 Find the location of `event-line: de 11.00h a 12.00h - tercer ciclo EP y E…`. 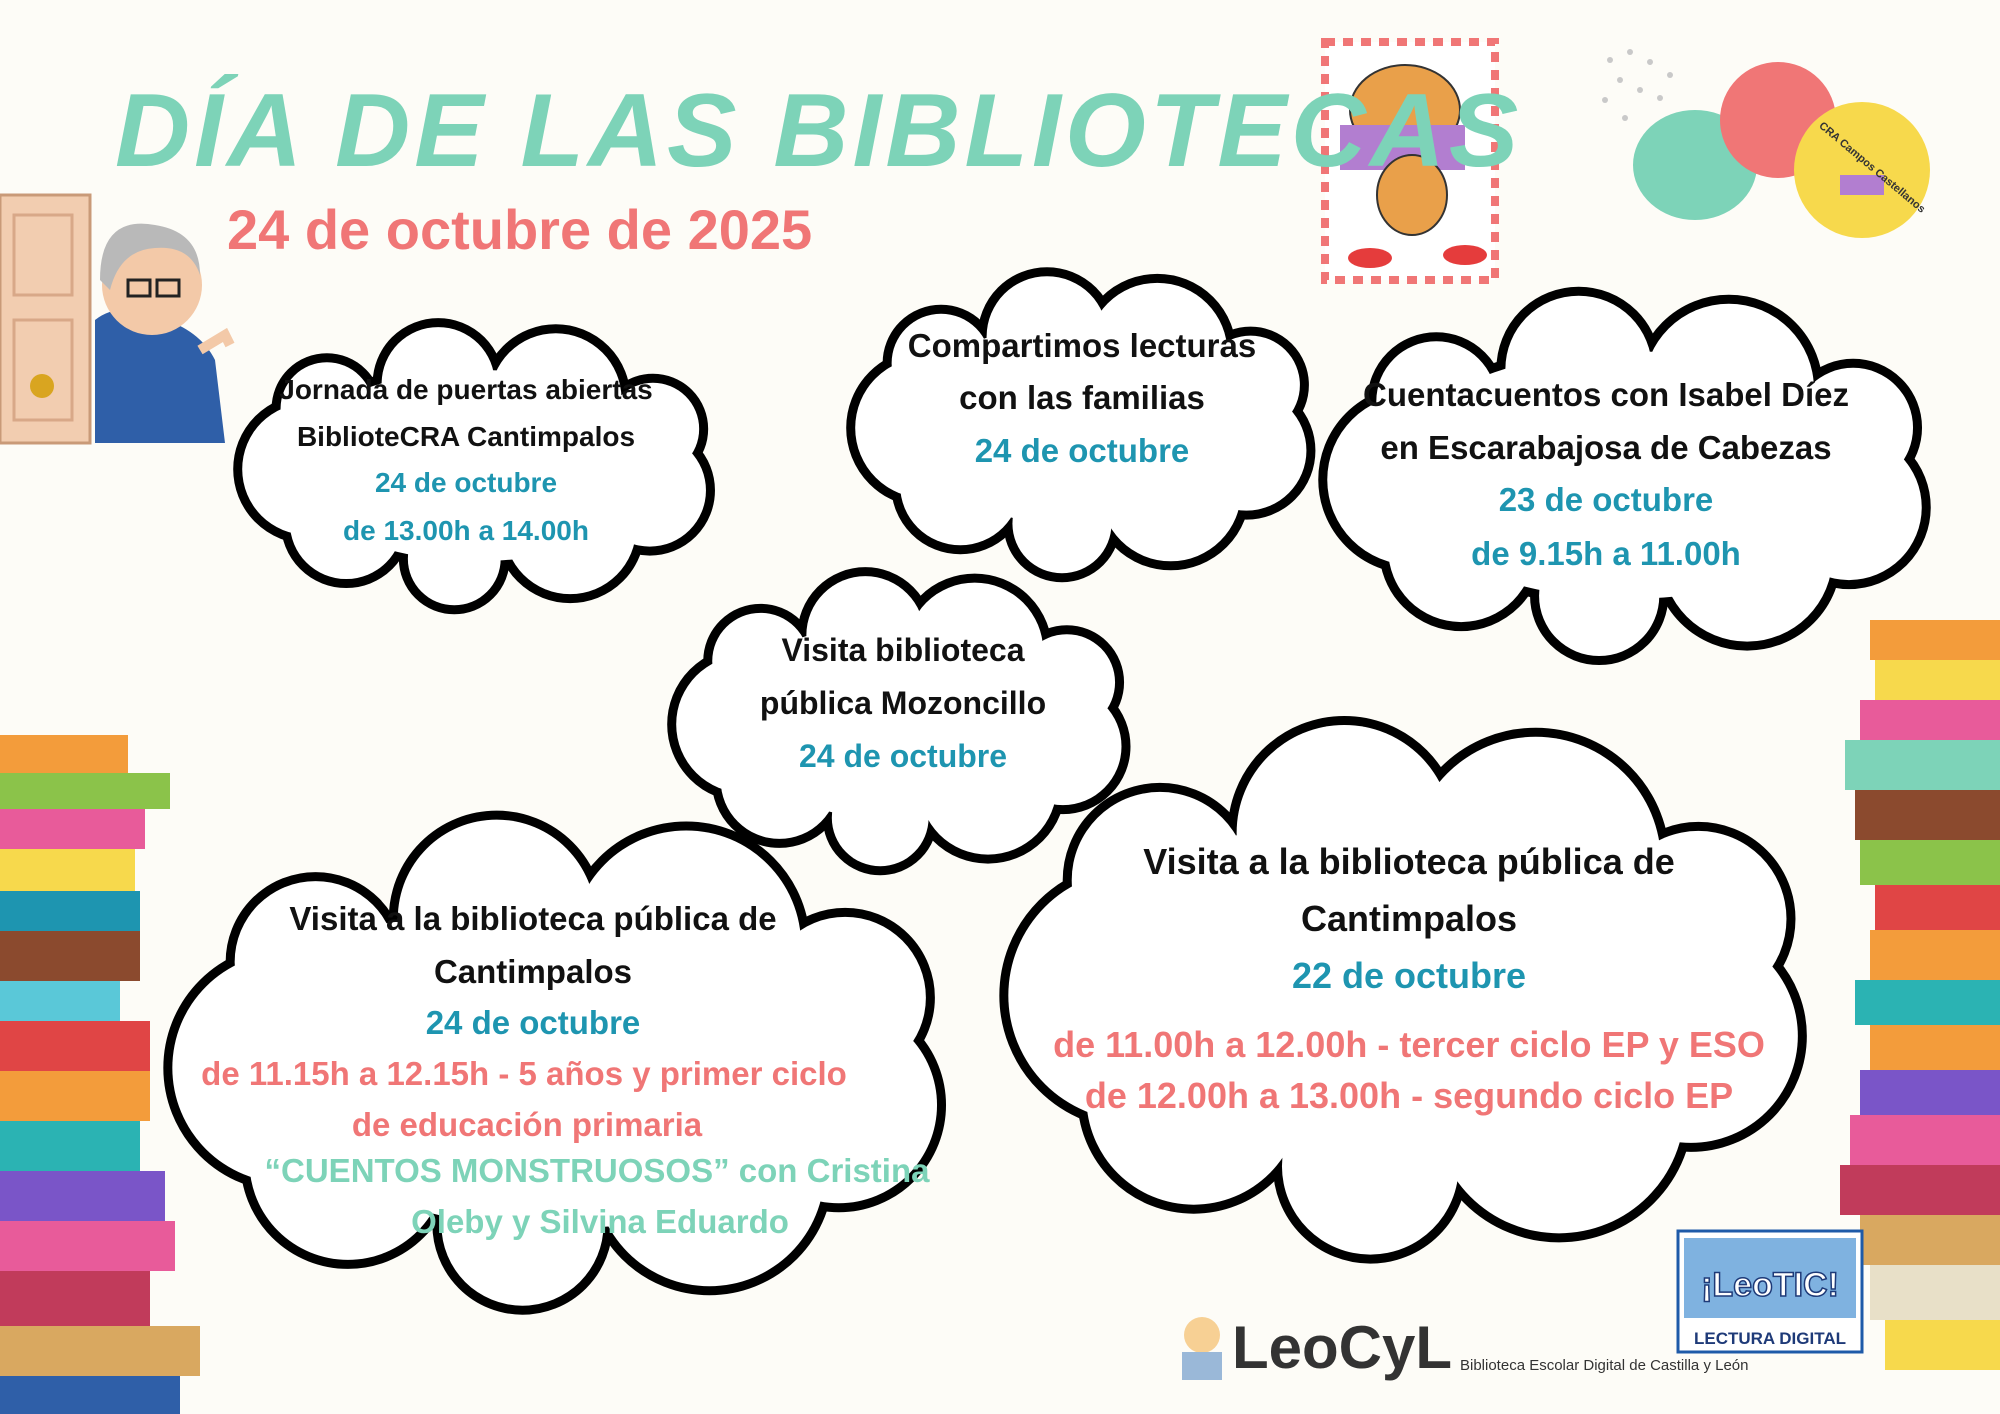

event-line: de 11.00h a 12.00h - tercer ciclo EP y E… is located at coordinates (1409, 1044).